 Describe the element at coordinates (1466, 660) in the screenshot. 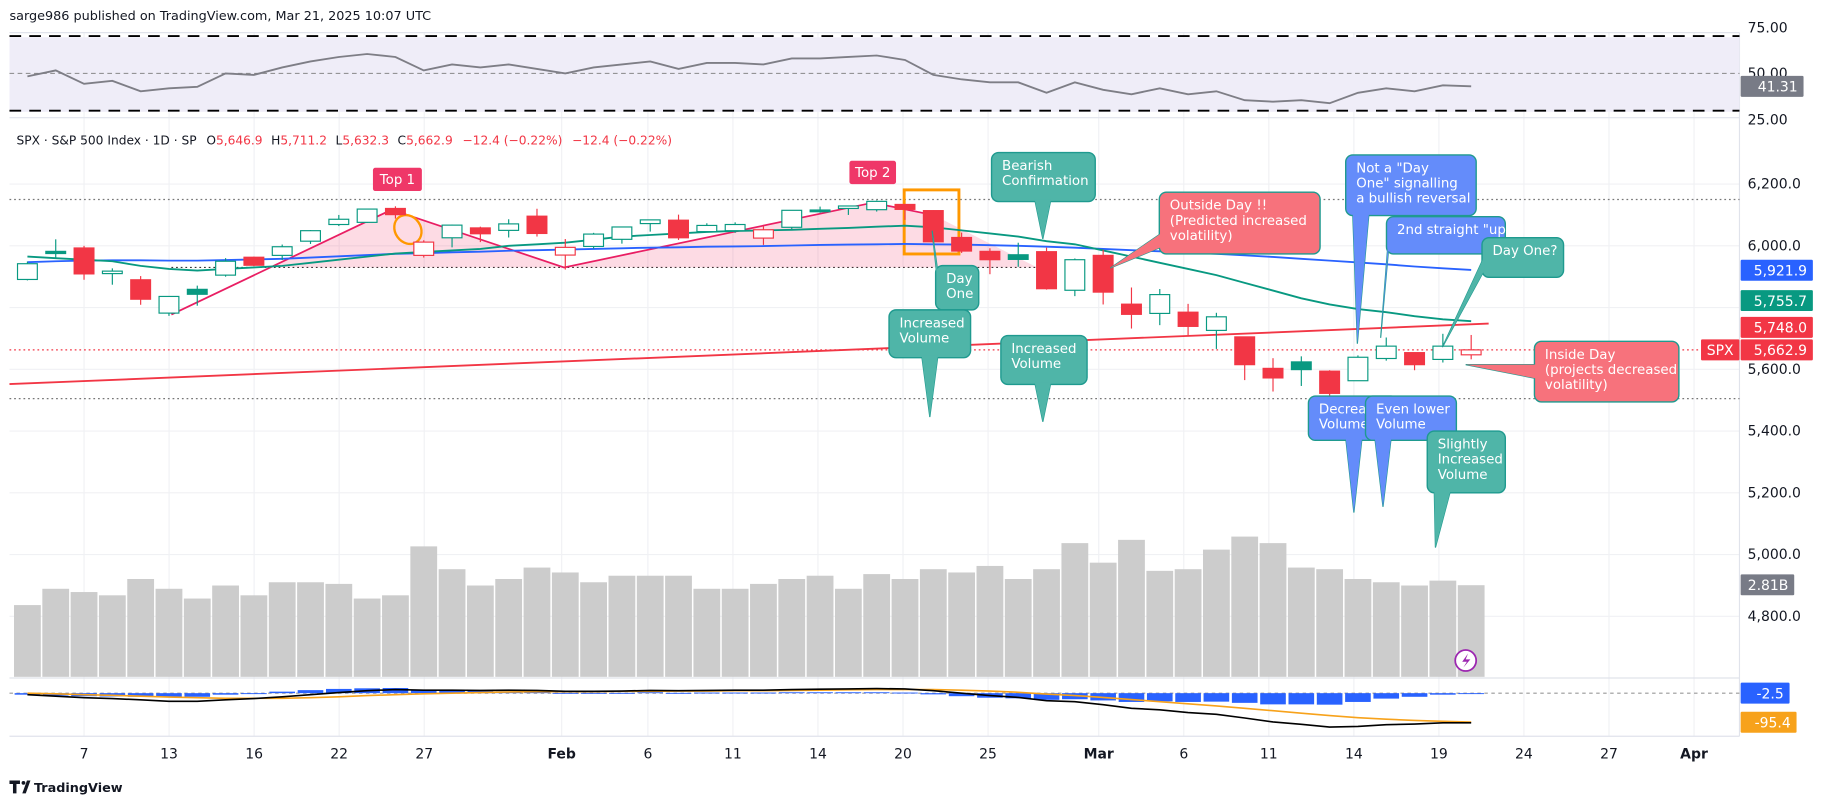

I see `alert-lightning-icon` at that location.